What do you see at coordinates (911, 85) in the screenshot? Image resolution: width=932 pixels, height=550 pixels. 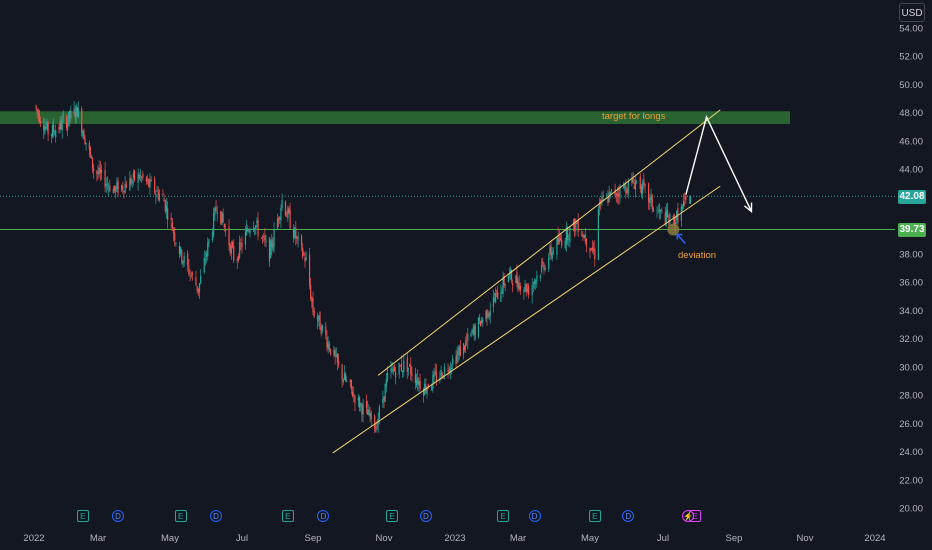 I see `y-tick-label: 50.00` at bounding box center [911, 85].